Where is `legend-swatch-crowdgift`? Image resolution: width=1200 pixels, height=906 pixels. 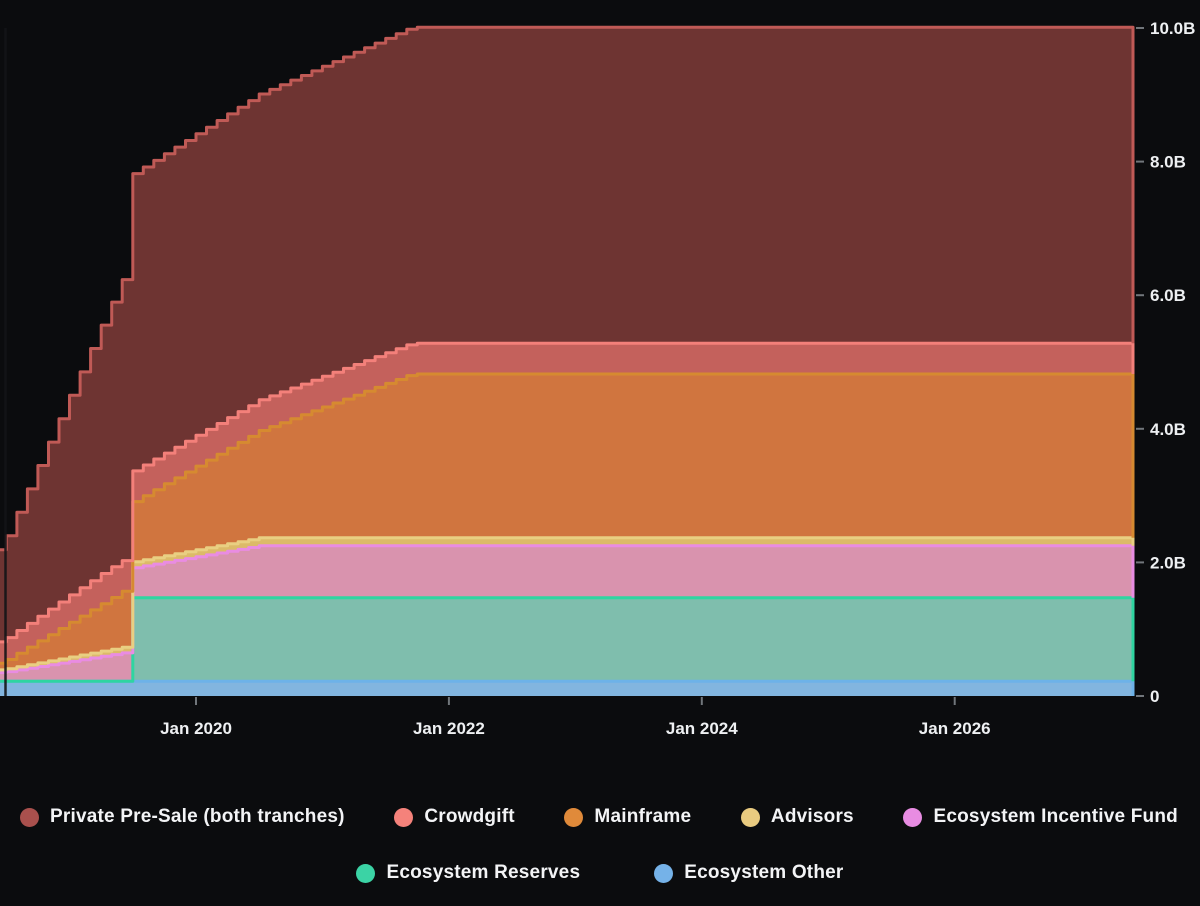 legend-swatch-crowdgift is located at coordinates (404, 817).